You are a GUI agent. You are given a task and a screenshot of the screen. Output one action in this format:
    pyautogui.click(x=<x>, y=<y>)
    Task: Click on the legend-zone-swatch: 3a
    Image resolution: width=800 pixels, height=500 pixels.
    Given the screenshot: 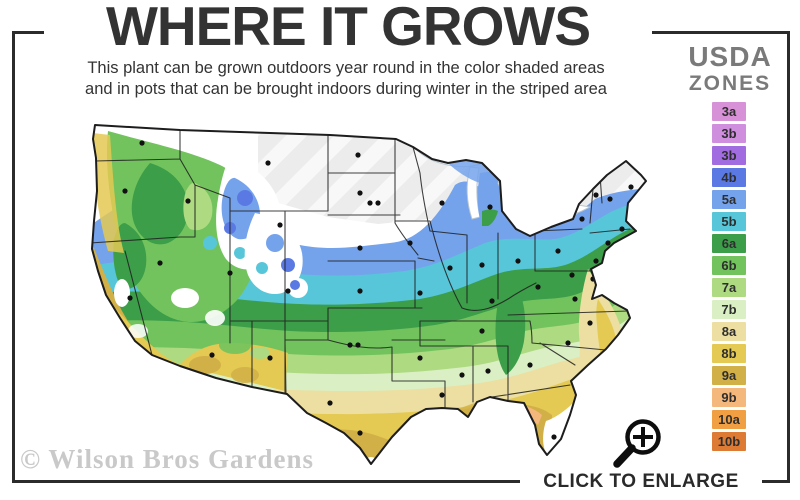 What is the action you would take?
    pyautogui.click(x=729, y=111)
    